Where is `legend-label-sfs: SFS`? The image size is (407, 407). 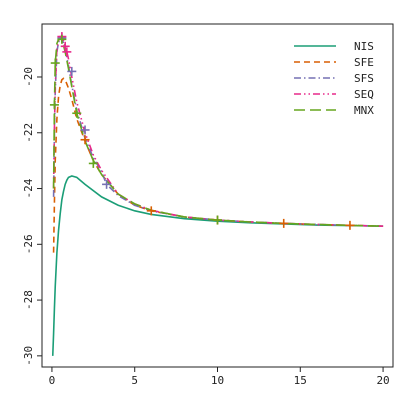 legend-label-sfs: SFS is located at coordinates (364, 78).